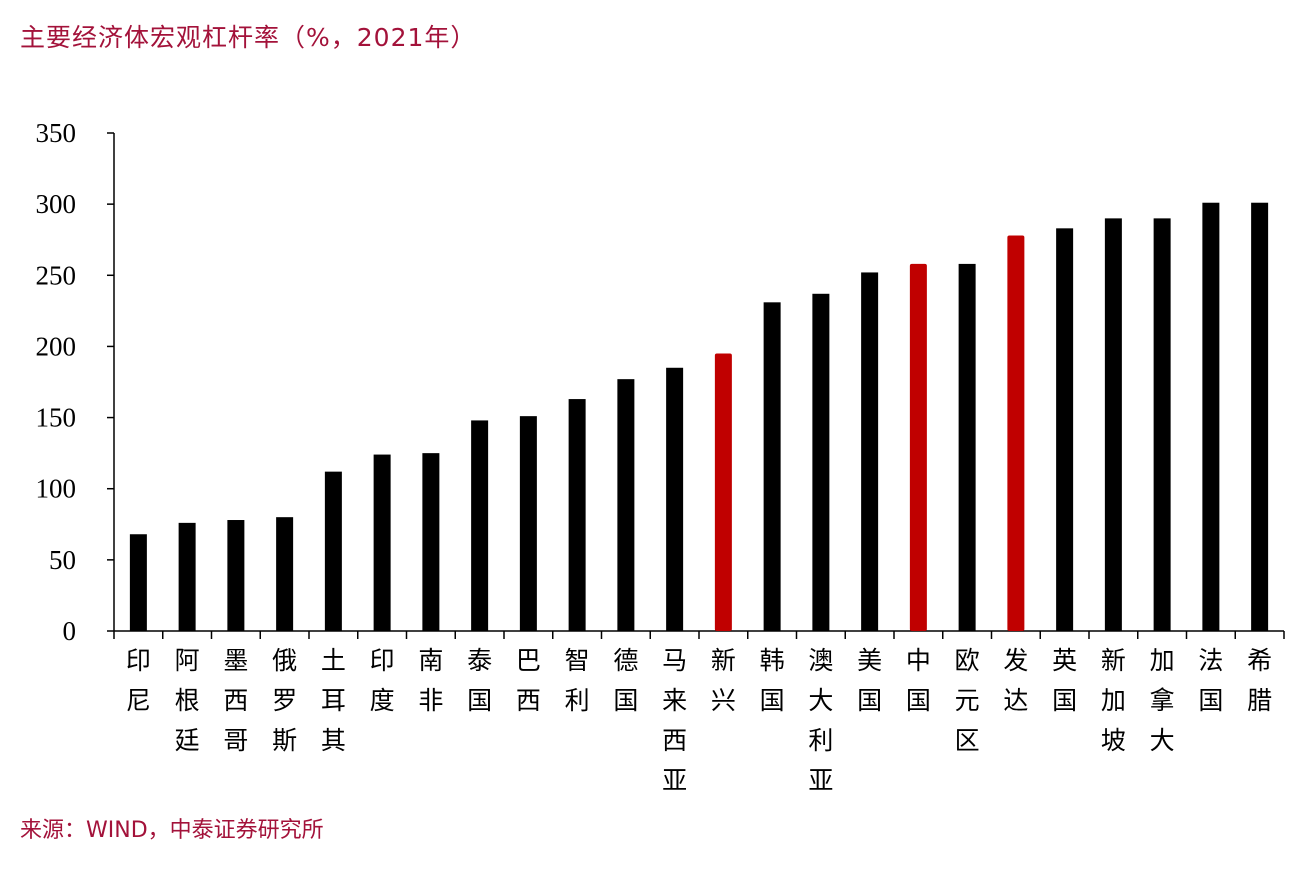 This screenshot has height=870, width=1304. I want to click on y-tick-label: 50, so click(62, 560).